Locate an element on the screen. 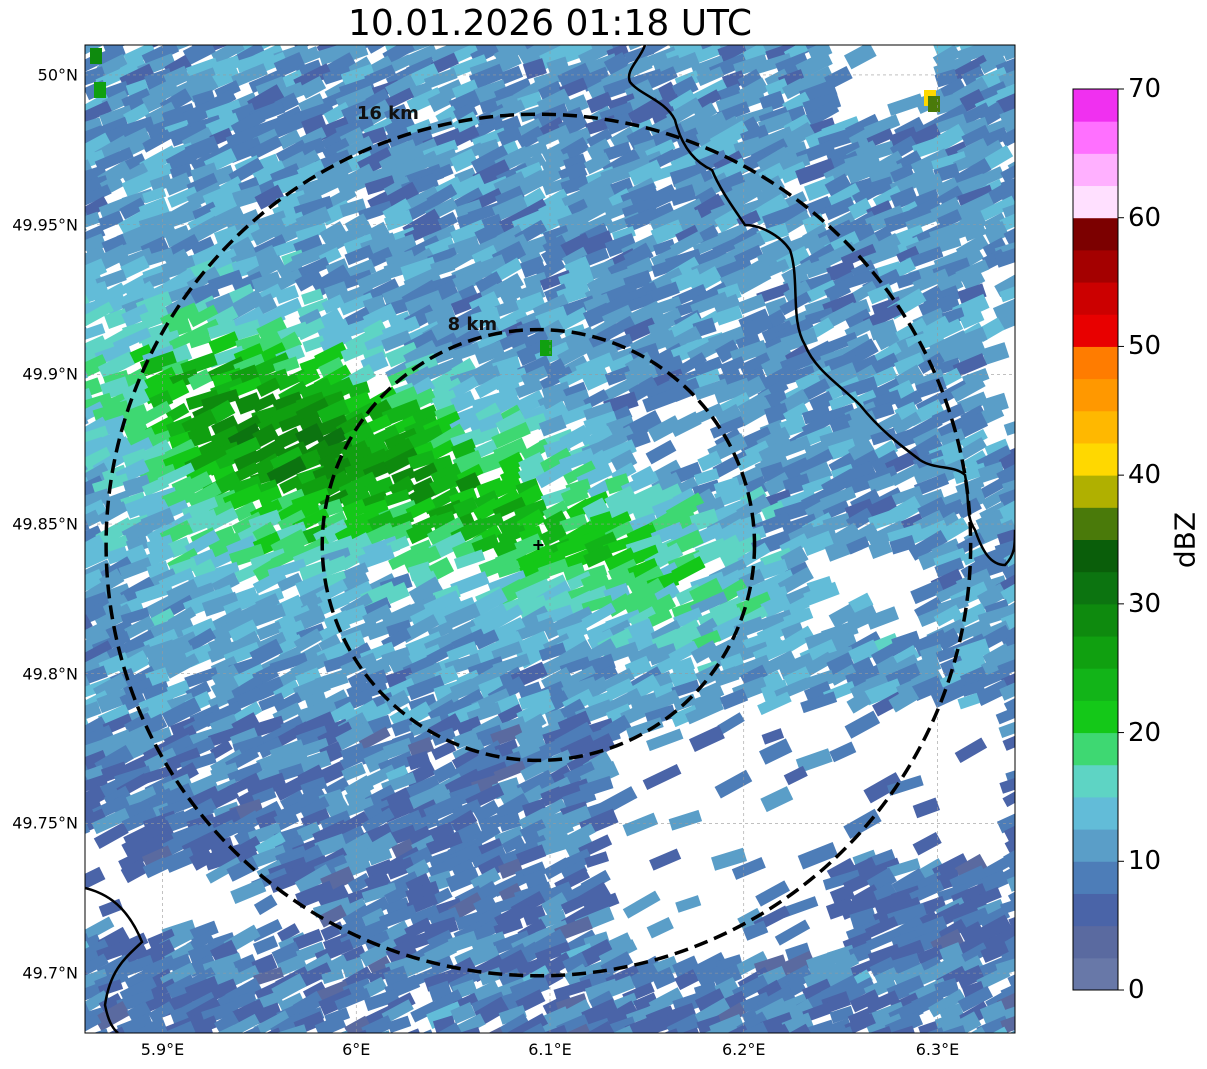 This screenshot has height=1069, width=1207. colorbar-segment is located at coordinates (1095, 395).